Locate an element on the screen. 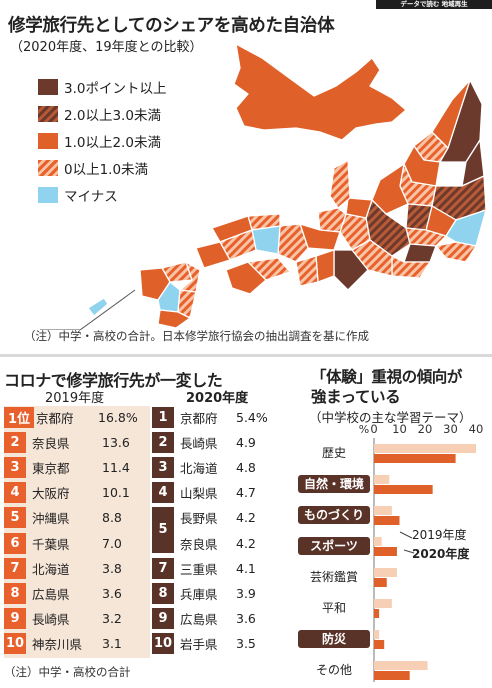 This screenshot has width=492, height=688. legend-item-0to1: 0以上1.0未満 is located at coordinates (93, 169).